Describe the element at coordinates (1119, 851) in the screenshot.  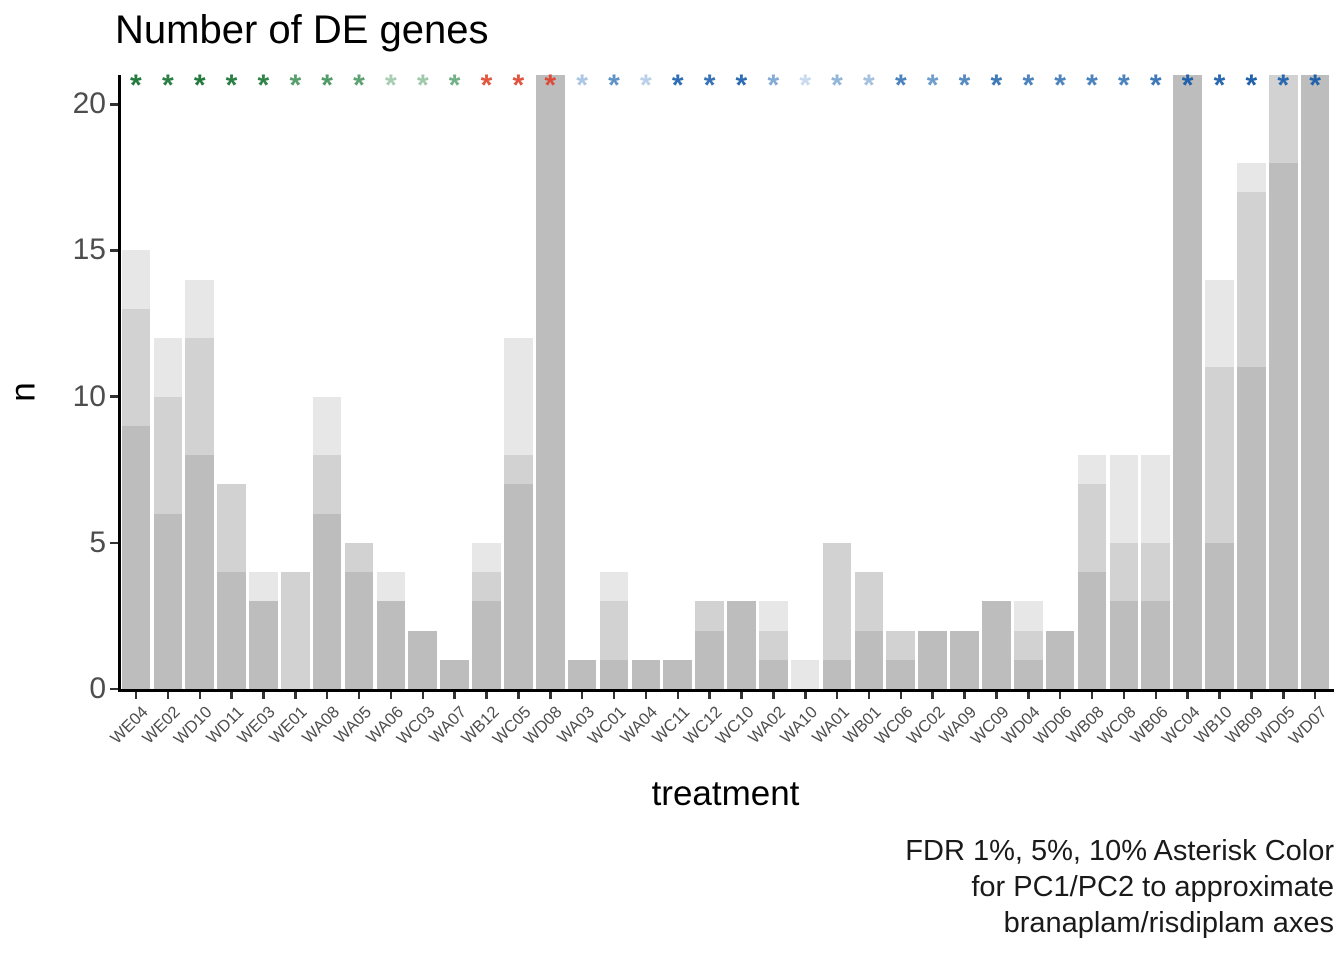
I see `caption-line-1: FDR 1%, 5%, 10% Asterisk Color` at that location.